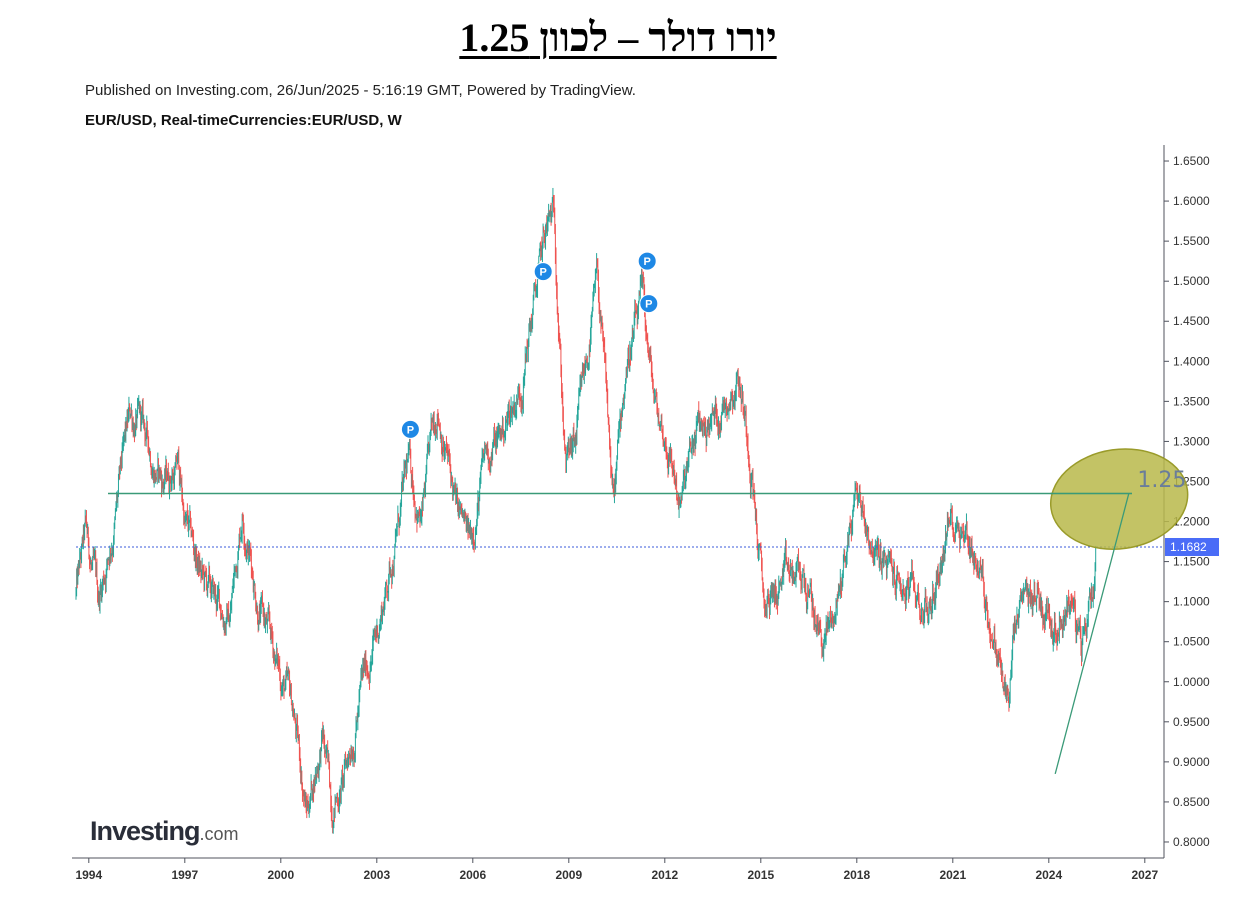 The height and width of the screenshot is (918, 1236). Describe the element at coordinates (1161, 480) in the screenshot. I see `target-label: 1.25` at that location.